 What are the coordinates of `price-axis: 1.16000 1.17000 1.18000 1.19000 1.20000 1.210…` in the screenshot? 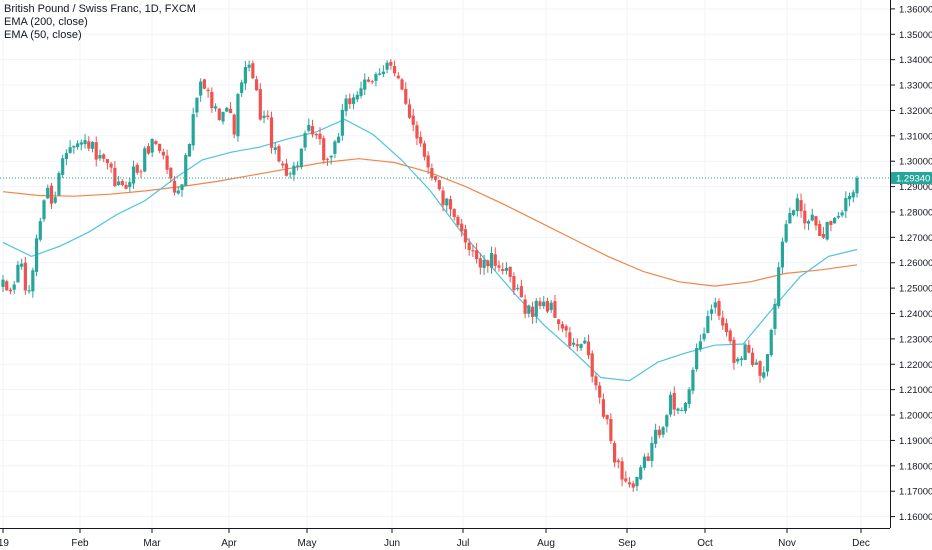 It's located at (911, 263).